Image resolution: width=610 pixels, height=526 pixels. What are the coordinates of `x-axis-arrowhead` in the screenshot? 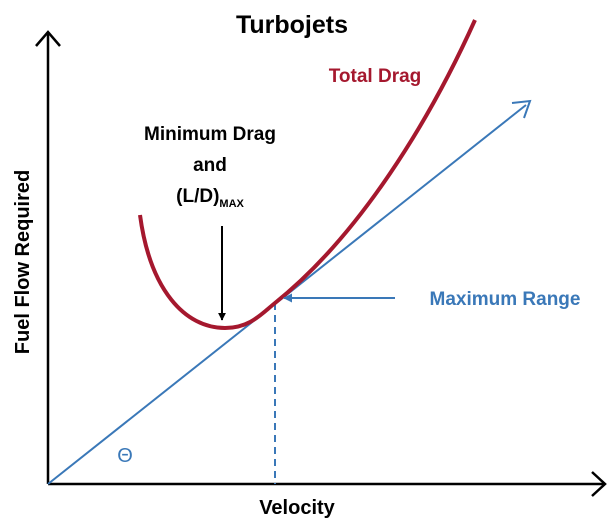 It's located at (599, 484).